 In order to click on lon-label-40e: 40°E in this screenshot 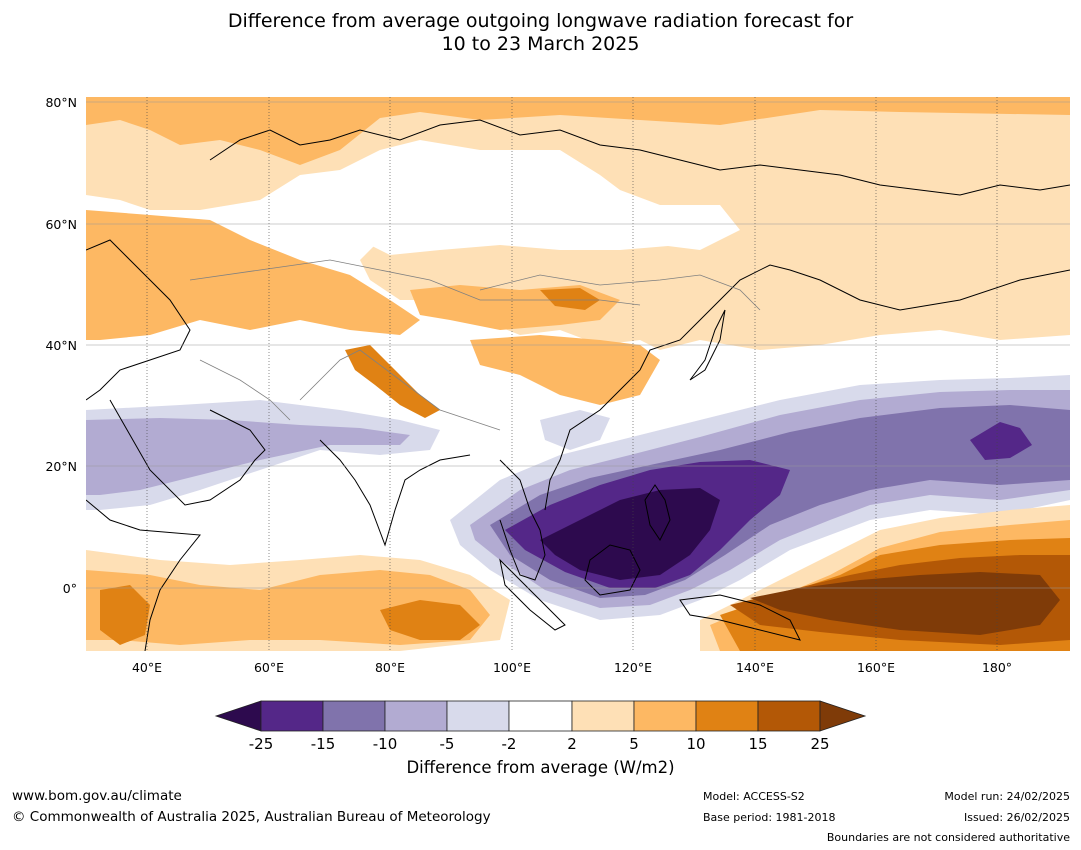, I will do `click(147, 667)`.